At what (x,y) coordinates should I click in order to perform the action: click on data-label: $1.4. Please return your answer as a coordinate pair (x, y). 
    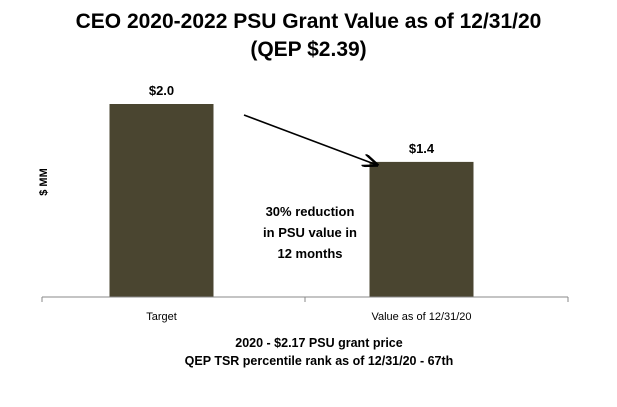
    Looking at the image, I should click on (422, 148).